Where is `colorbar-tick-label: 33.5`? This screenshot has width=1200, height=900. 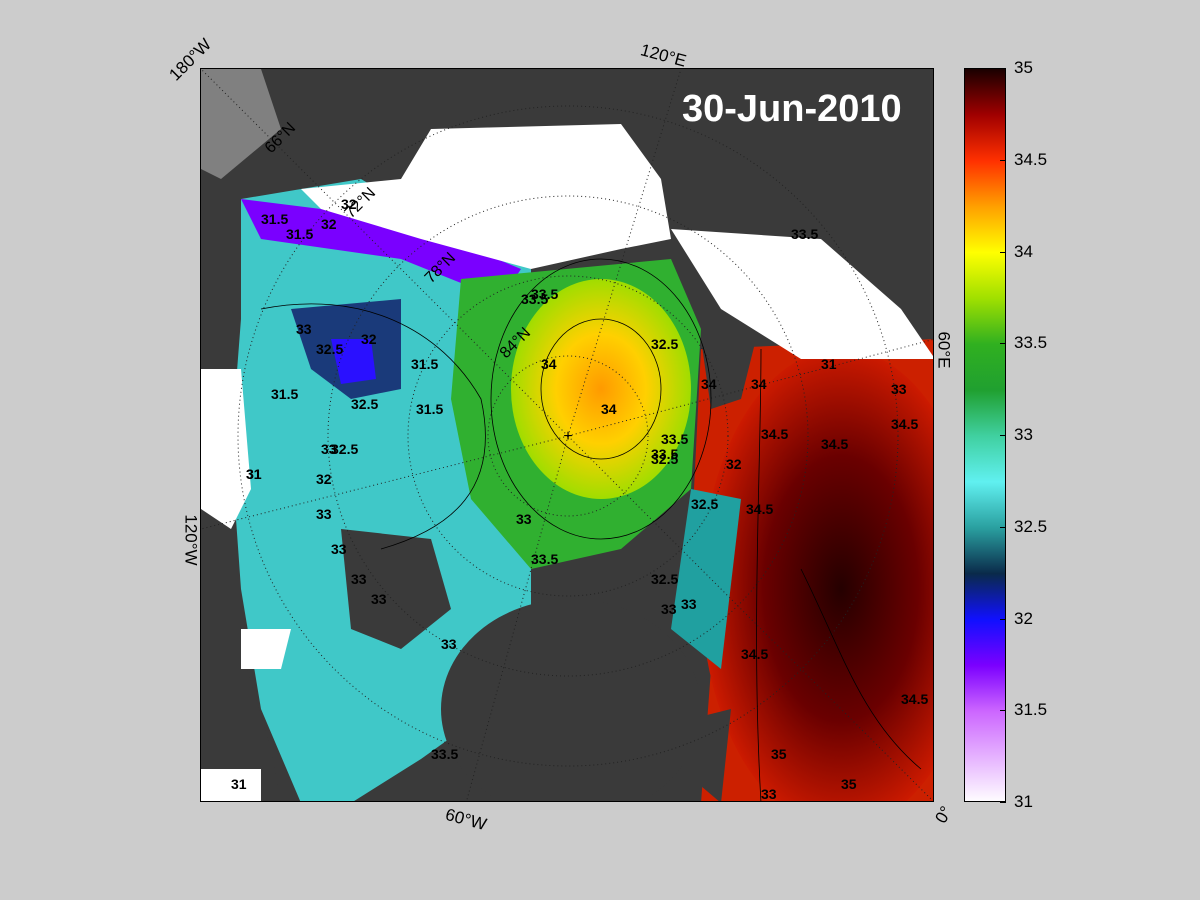
colorbar-tick-label: 33.5 is located at coordinates (1031, 343).